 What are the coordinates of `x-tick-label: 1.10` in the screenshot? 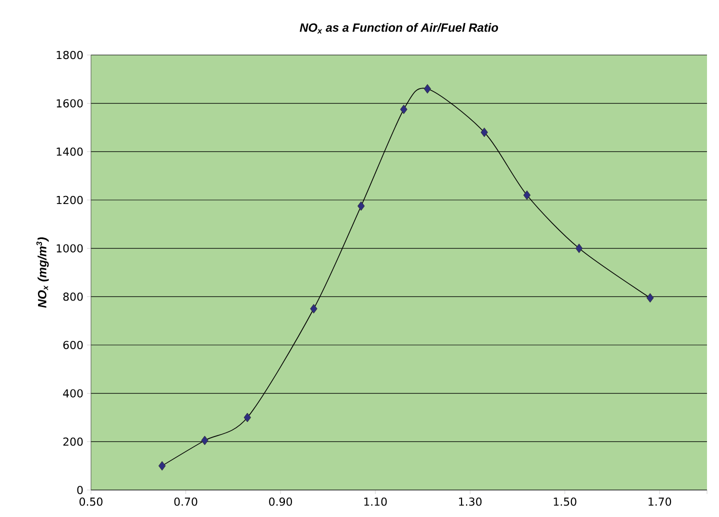 It's located at (375, 502).